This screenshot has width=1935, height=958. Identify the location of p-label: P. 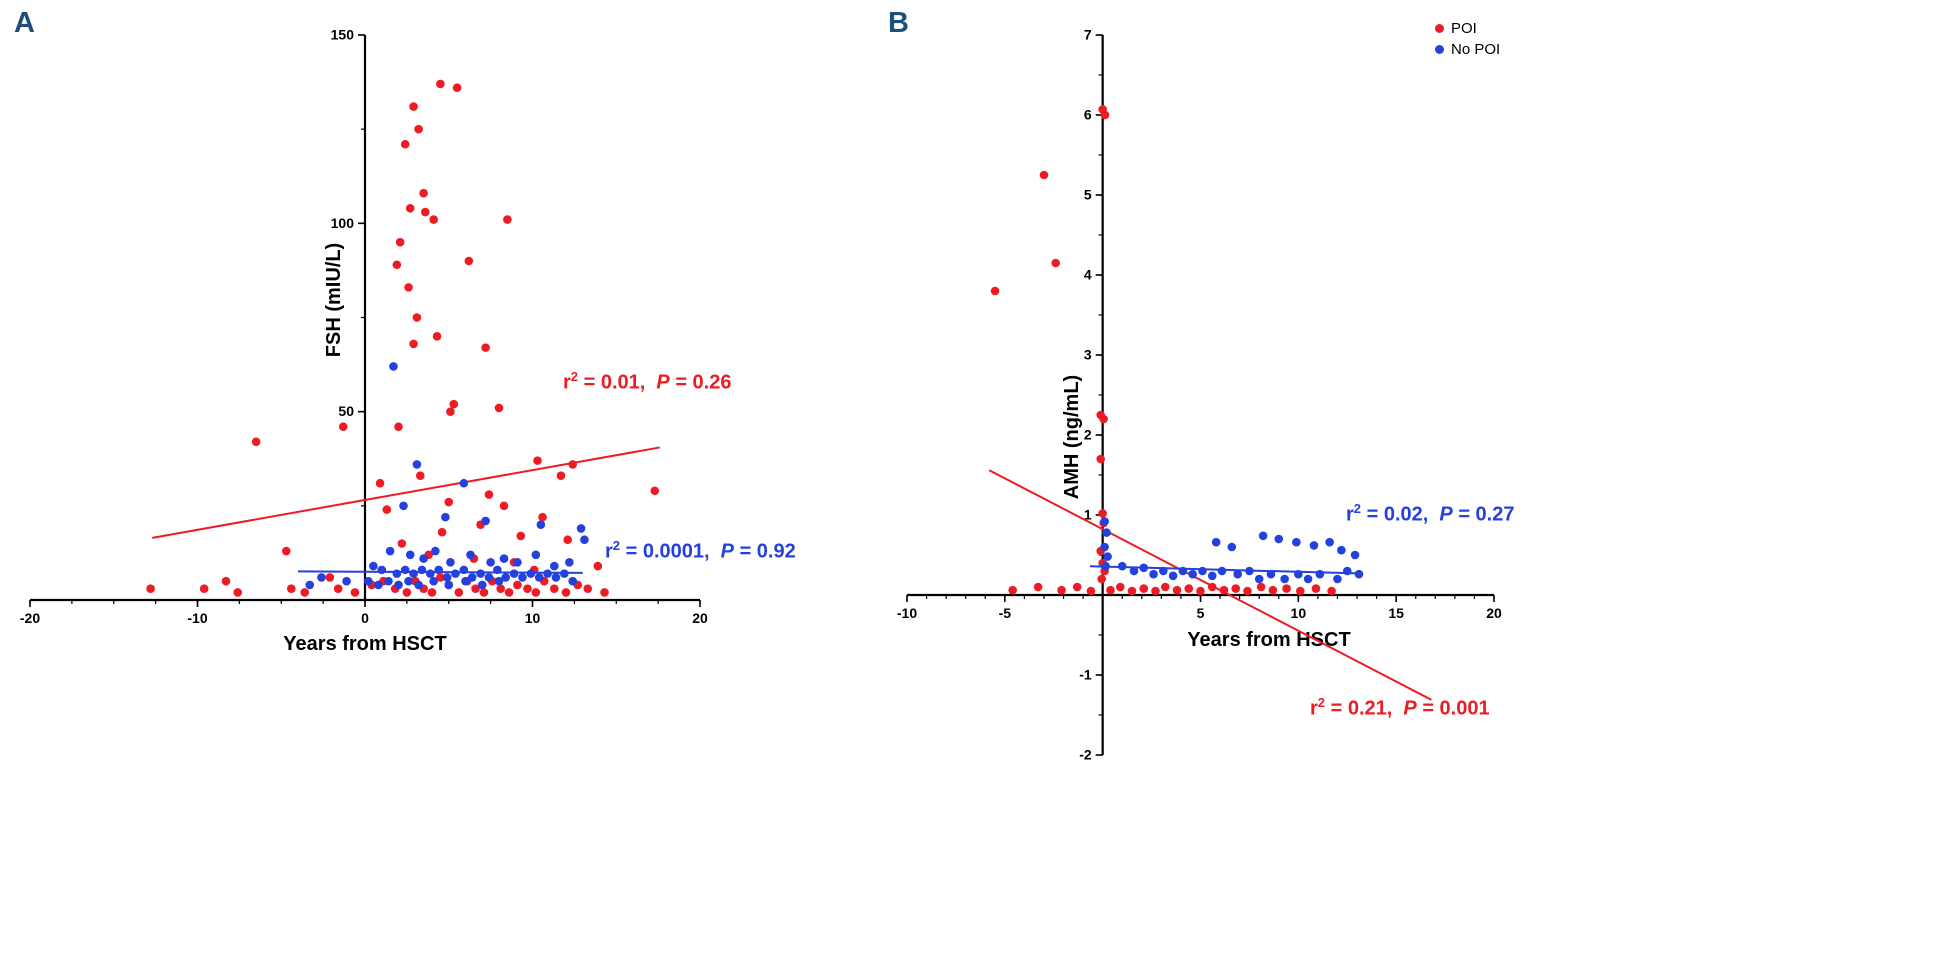
(663, 382).